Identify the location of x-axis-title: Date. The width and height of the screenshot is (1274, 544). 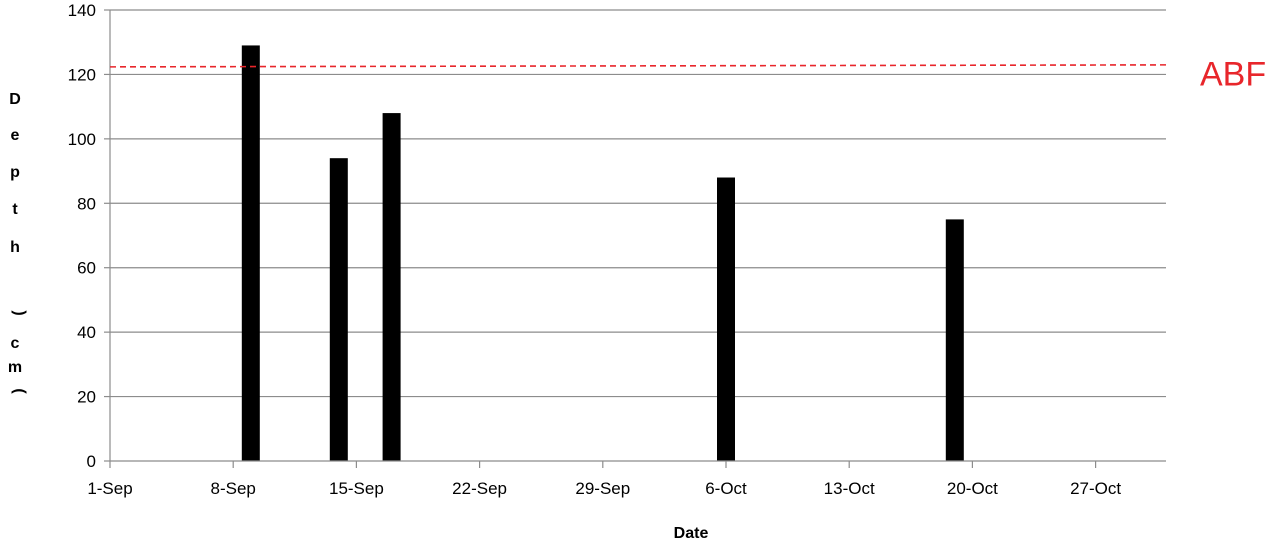
(691, 533).